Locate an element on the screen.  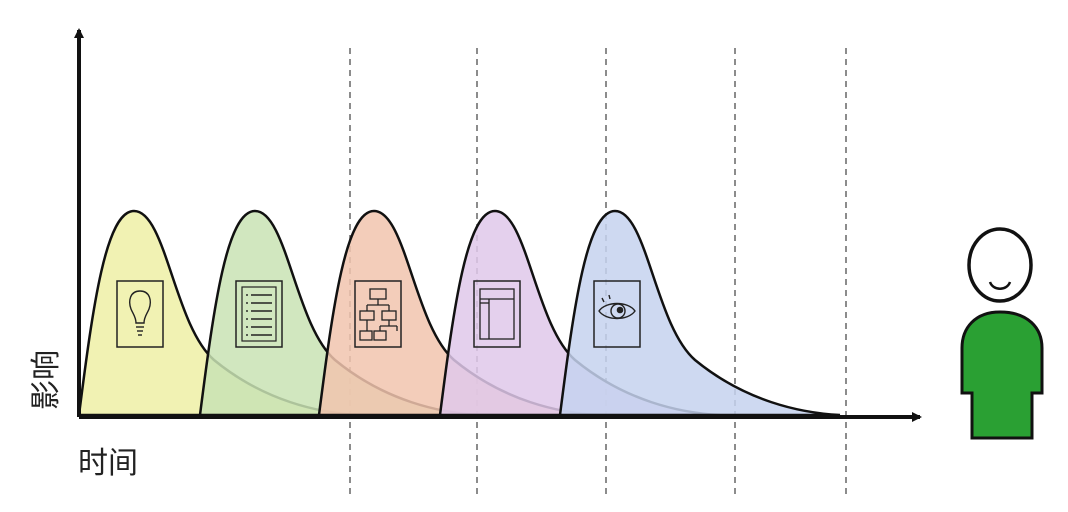
eye-icon is located at coordinates (617, 314).